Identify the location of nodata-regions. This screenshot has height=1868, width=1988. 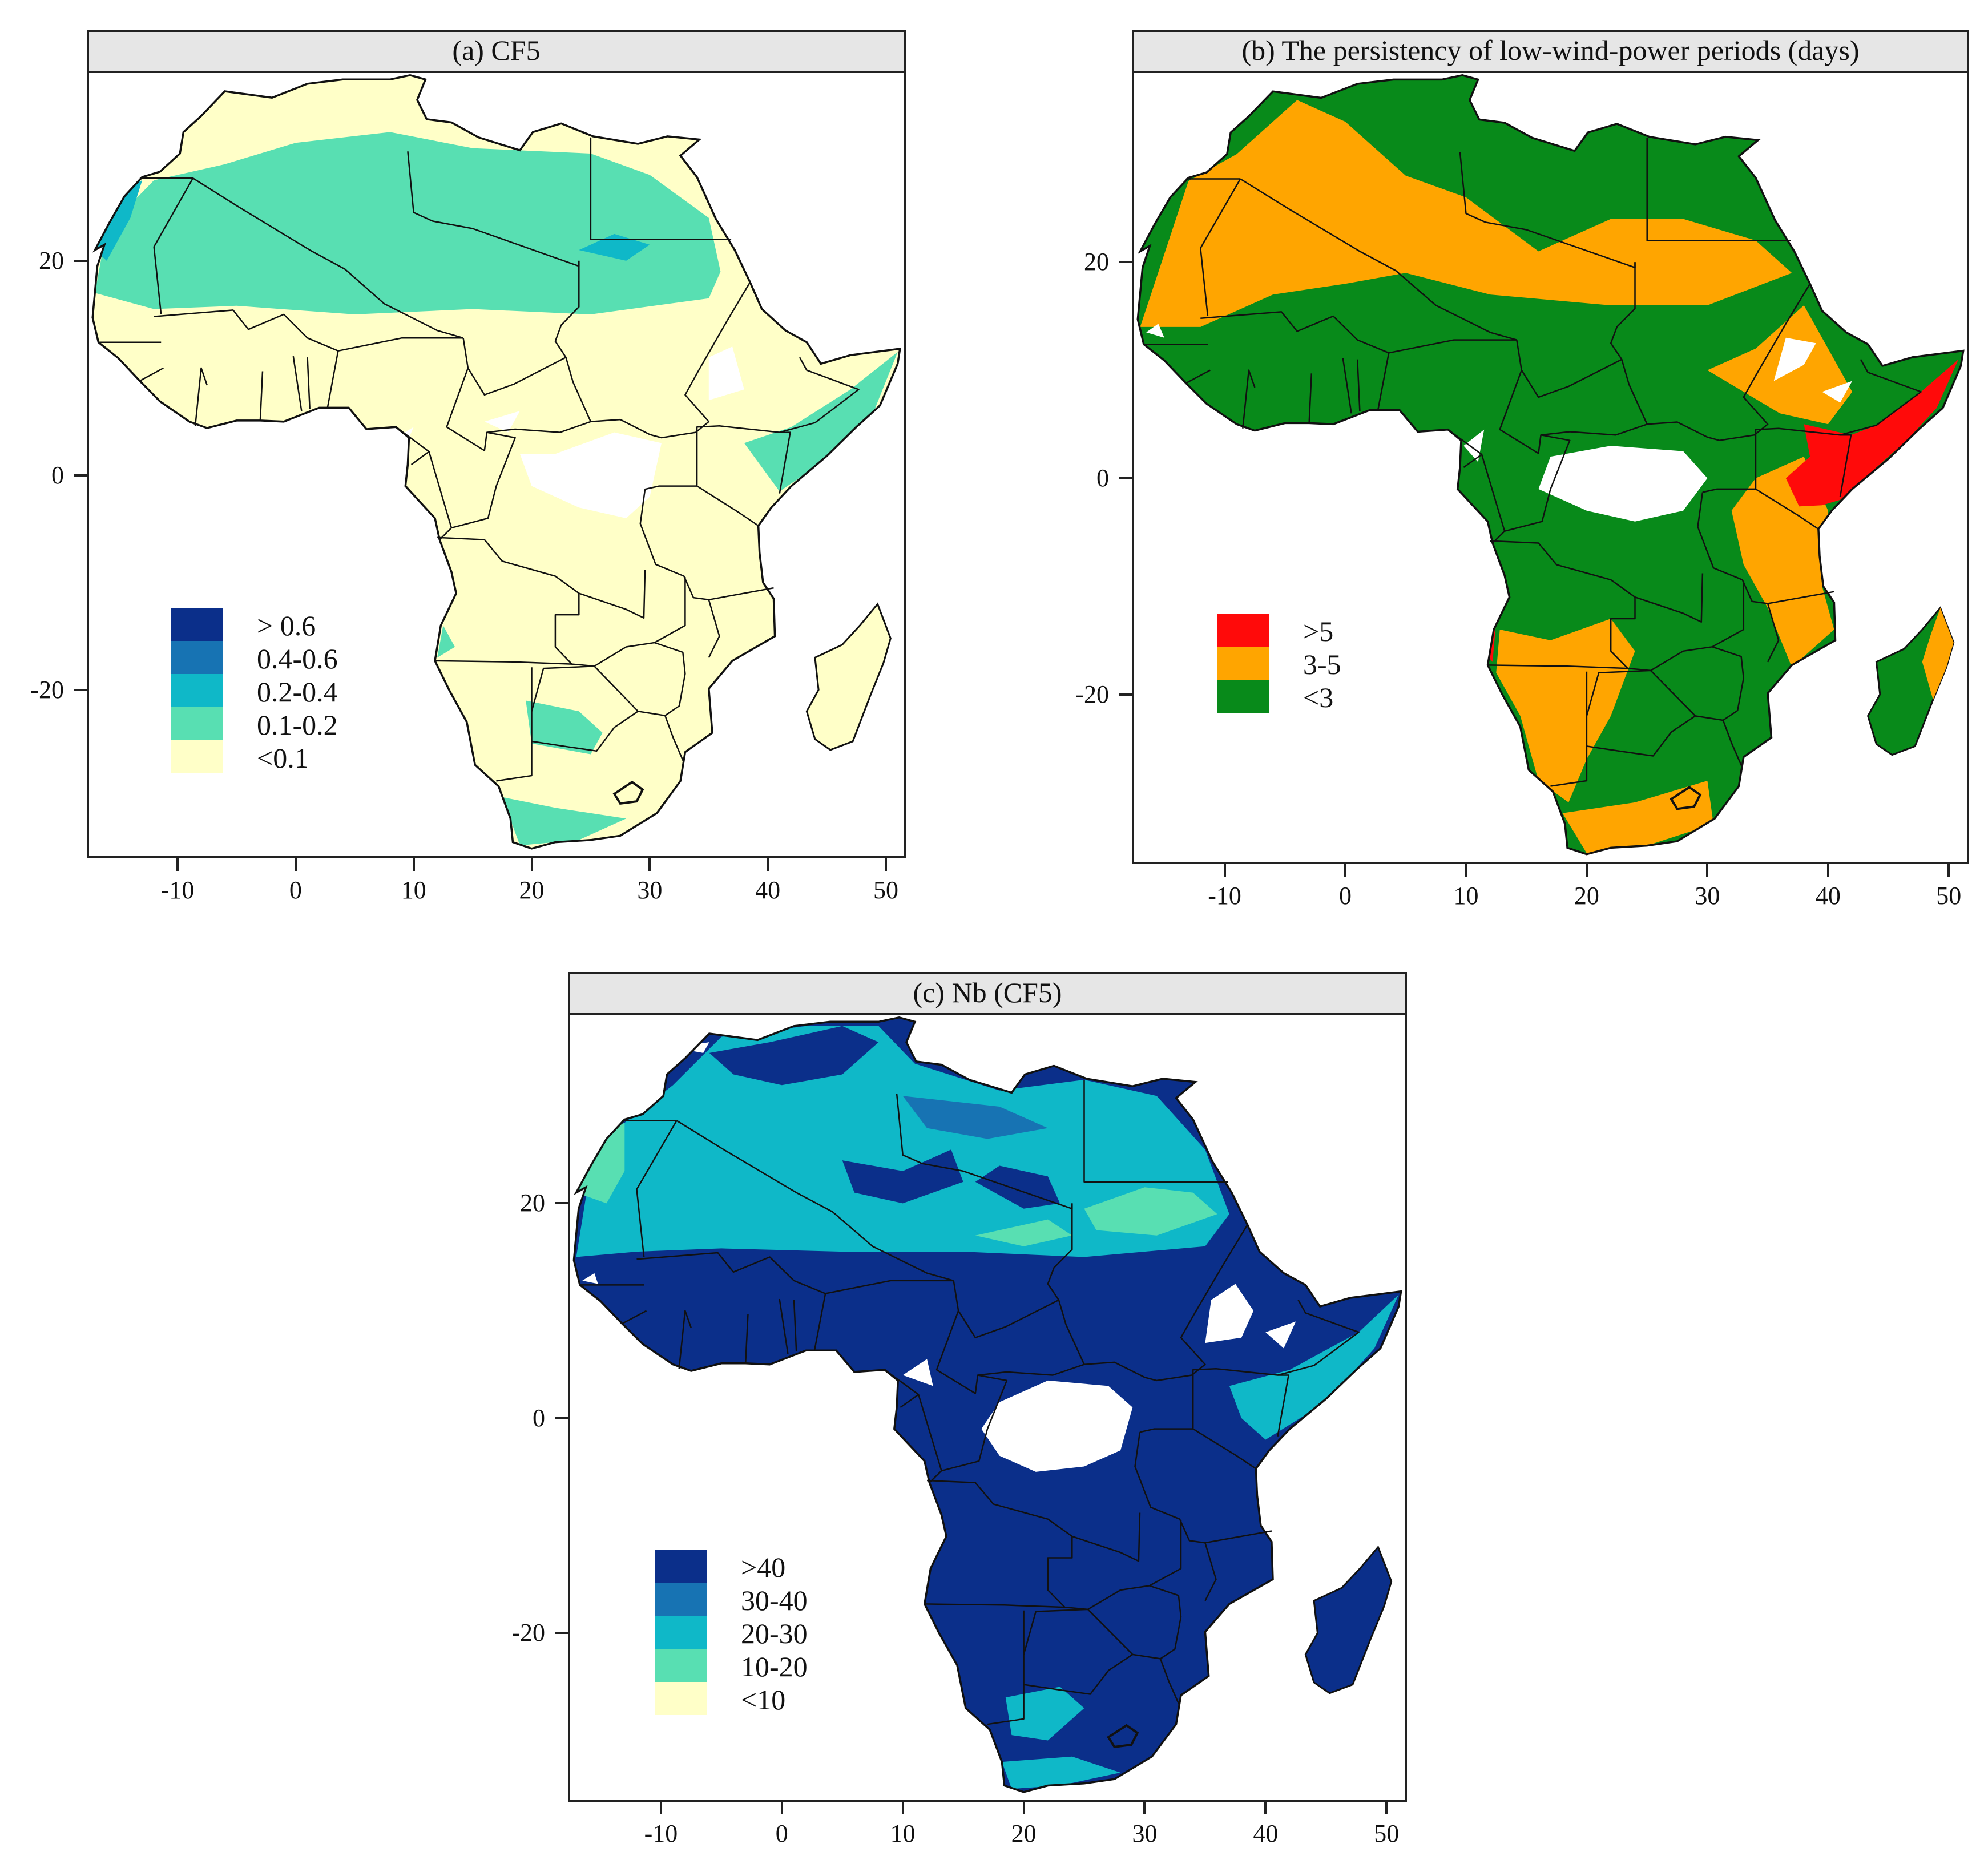
(1499, 423).